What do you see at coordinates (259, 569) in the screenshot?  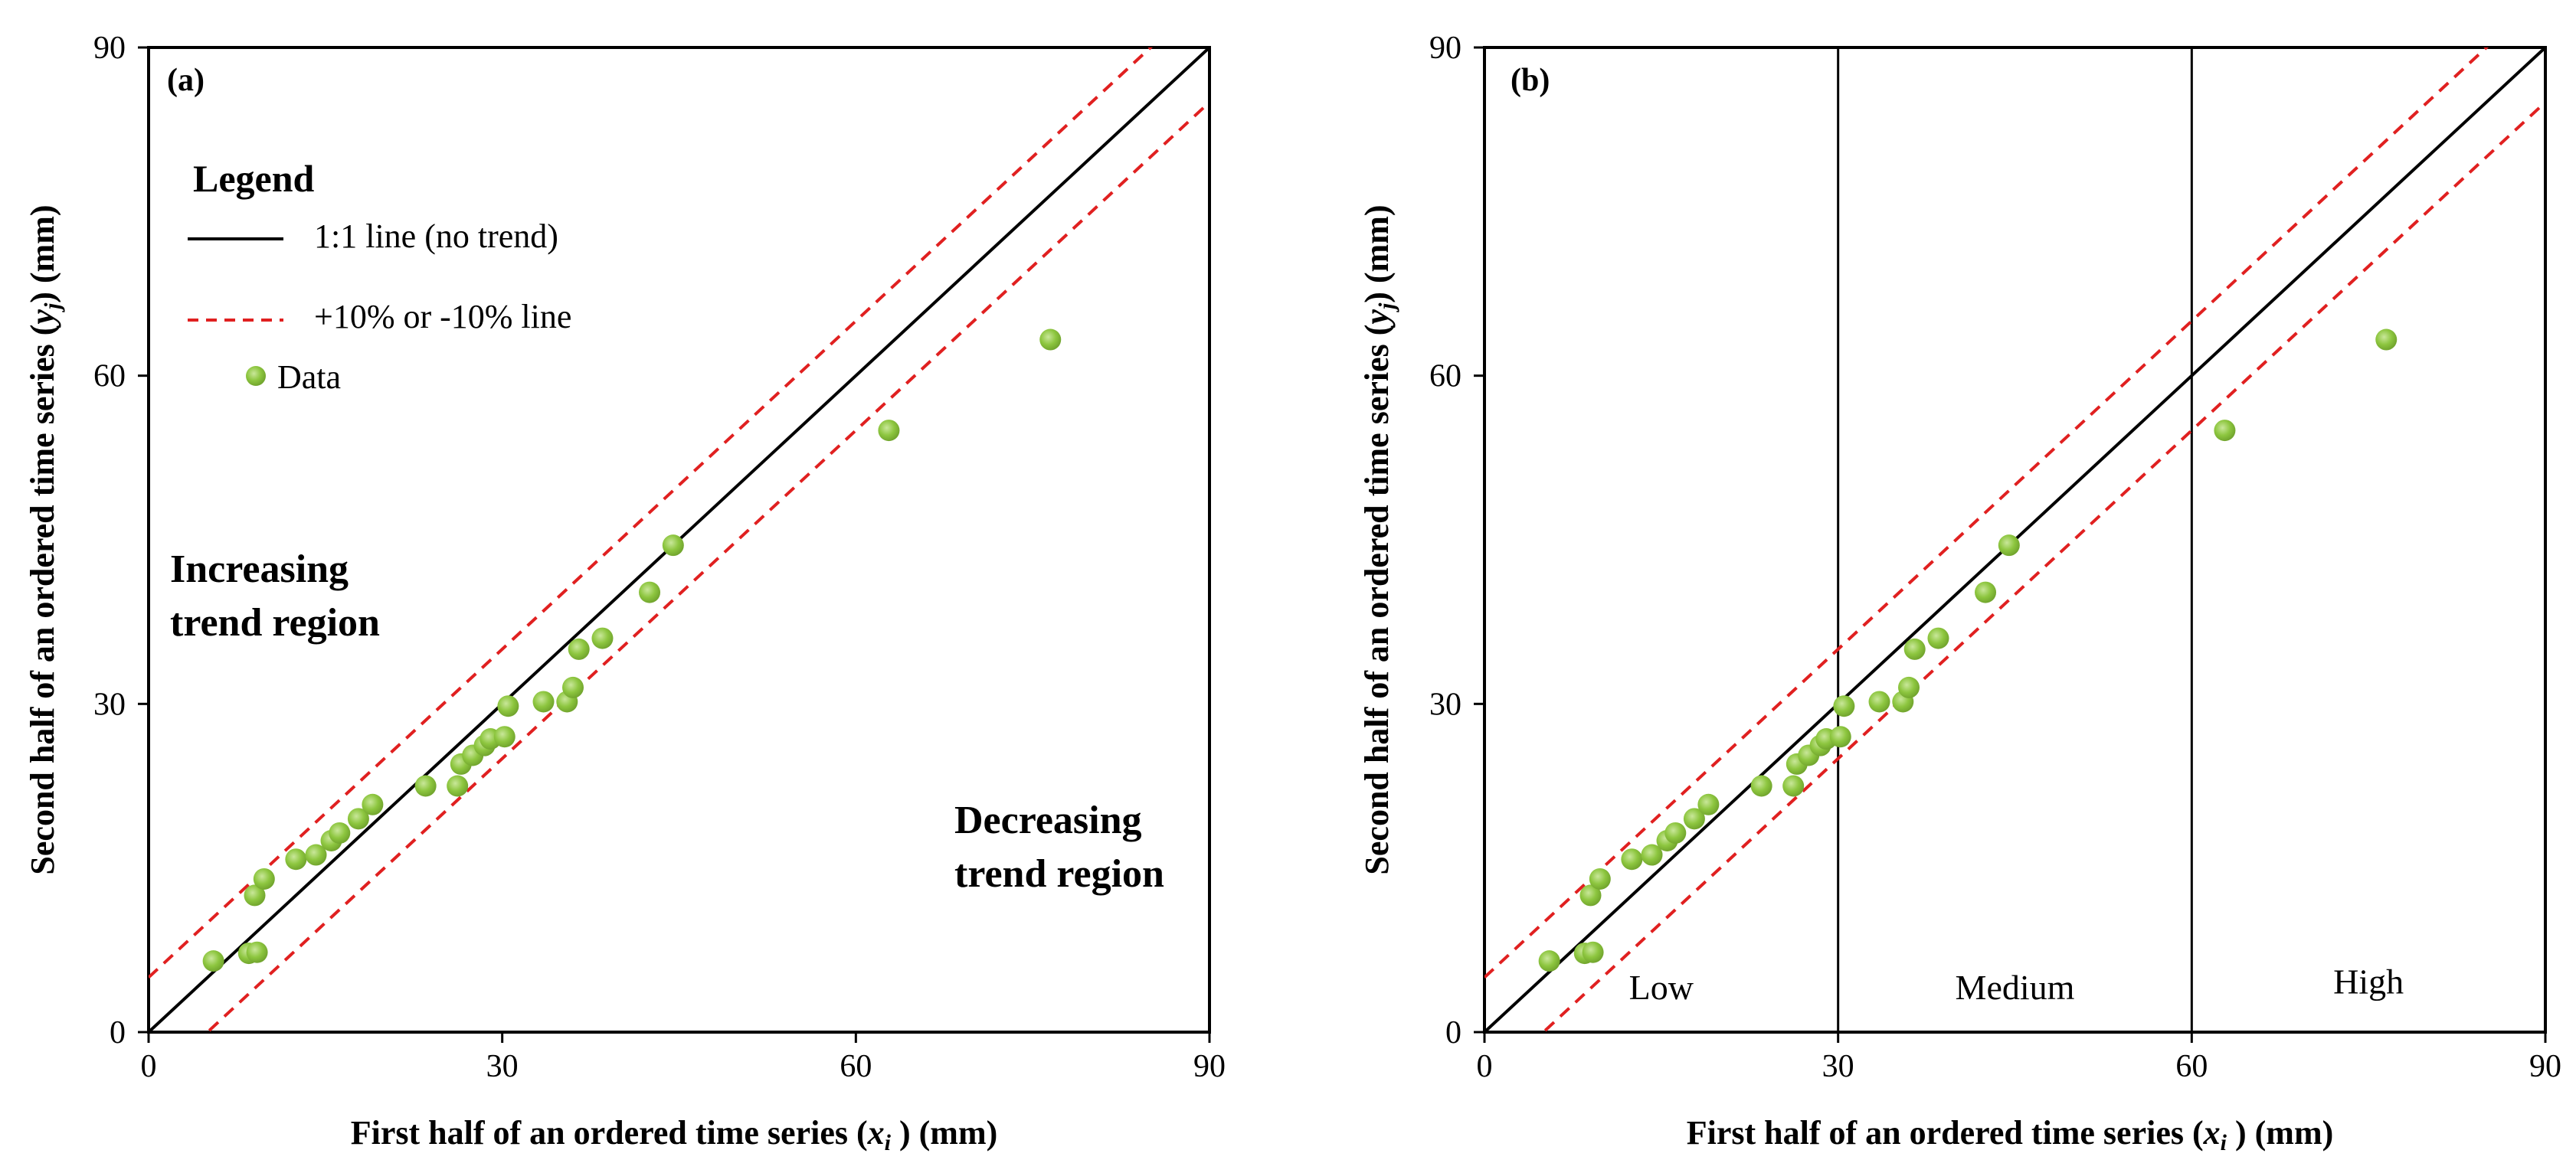 I see `increasing-region-label: Increasing` at bounding box center [259, 569].